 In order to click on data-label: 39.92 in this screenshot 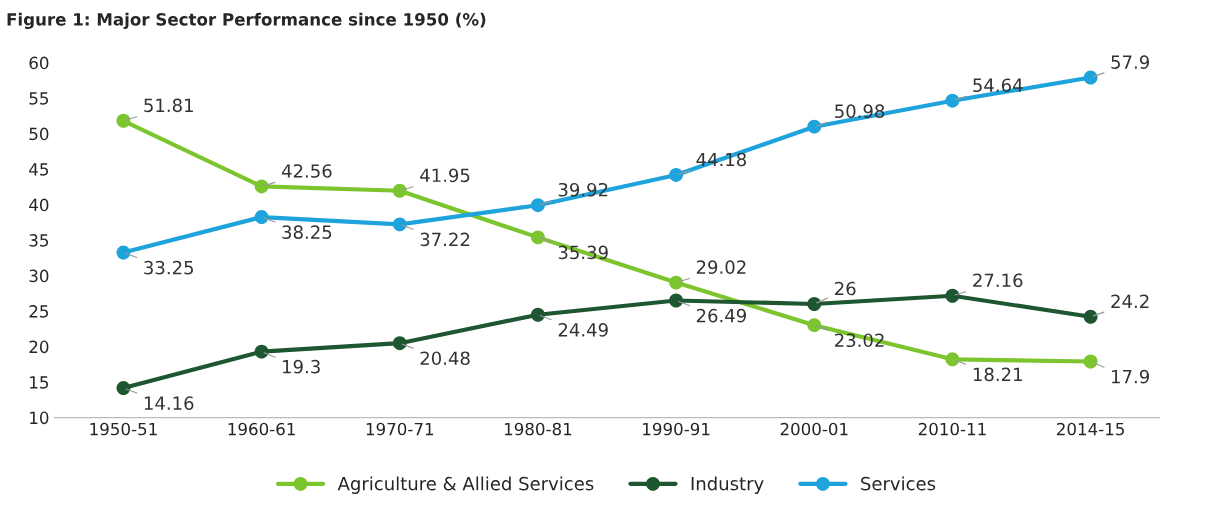, I will do `click(583, 189)`.